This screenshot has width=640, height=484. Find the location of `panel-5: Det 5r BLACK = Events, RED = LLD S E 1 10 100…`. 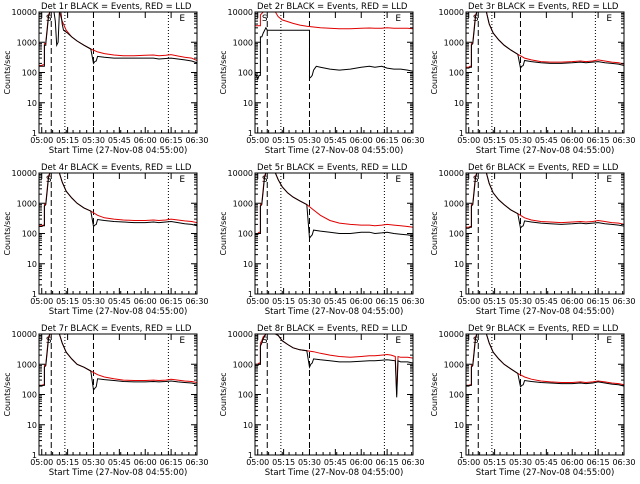

panel-5: Det 5r BLACK = Events, RED = LLD S E 1 10 100… is located at coordinates (322, 240).